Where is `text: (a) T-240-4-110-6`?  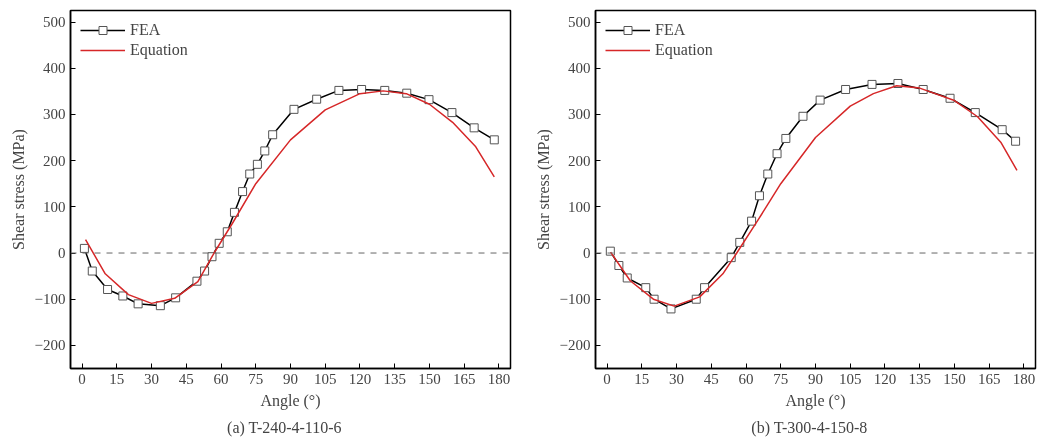 text: (a) T-240-4-110-6 is located at coordinates (284, 427).